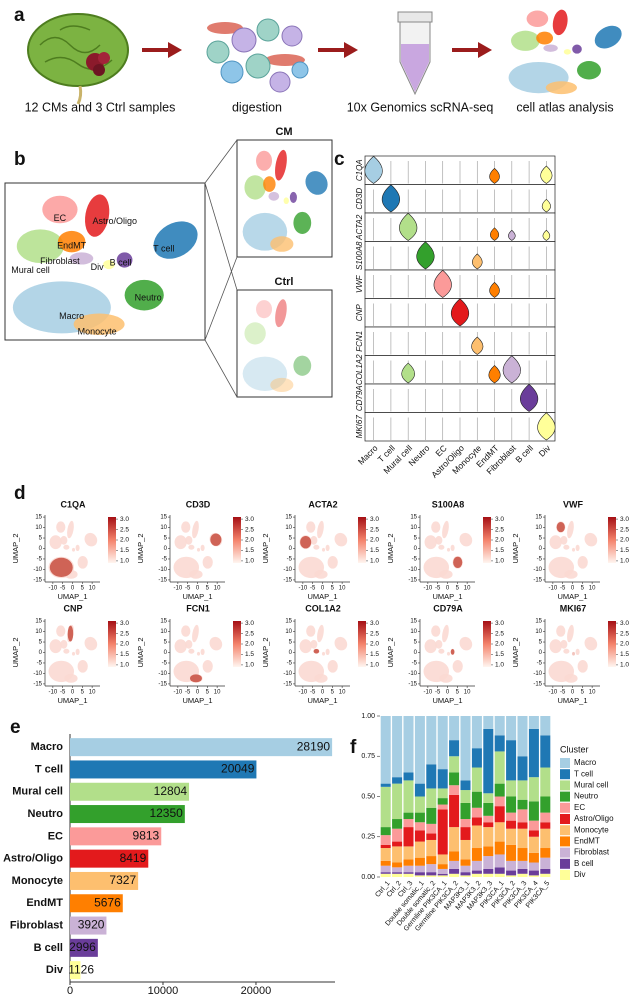 This screenshot has height=997, width=642. Describe the element at coordinates (37, 792) in the screenshot. I see `category-label: Mural cell` at that location.